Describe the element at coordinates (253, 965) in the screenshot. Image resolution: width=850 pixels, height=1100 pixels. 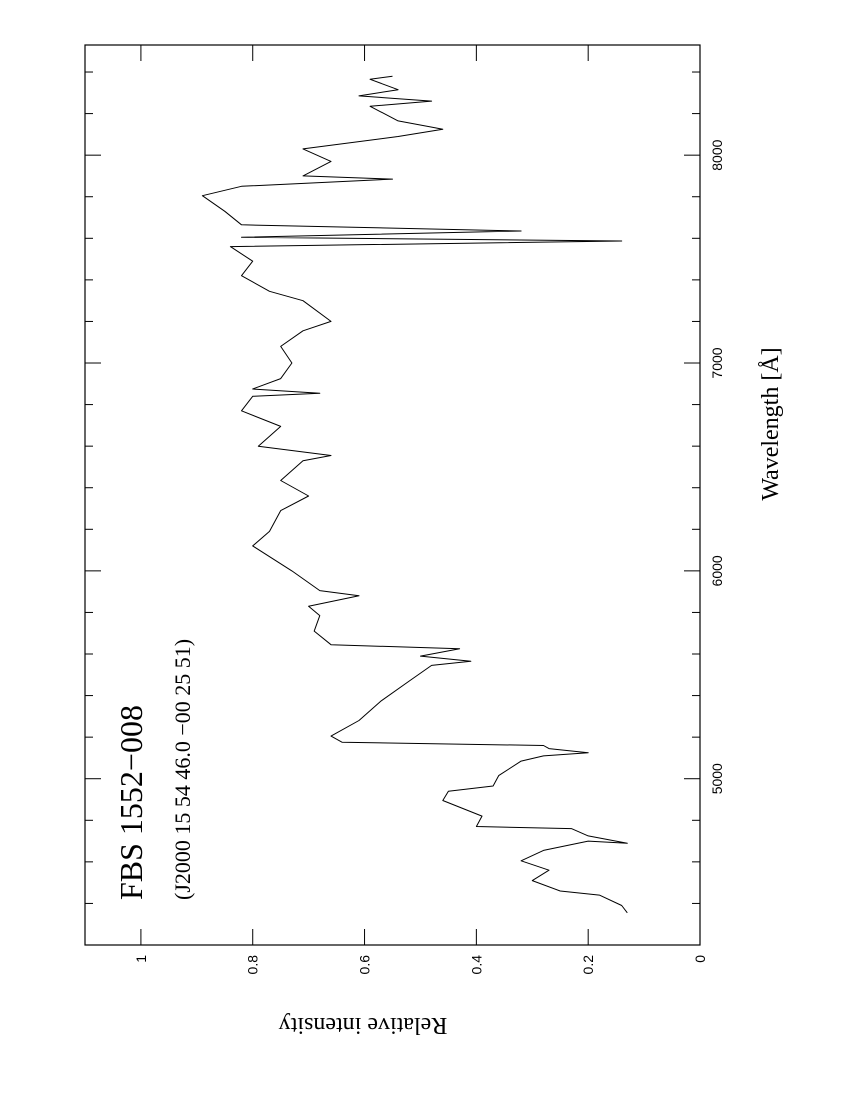
I see `y-tick-label: 0.8` at that location.